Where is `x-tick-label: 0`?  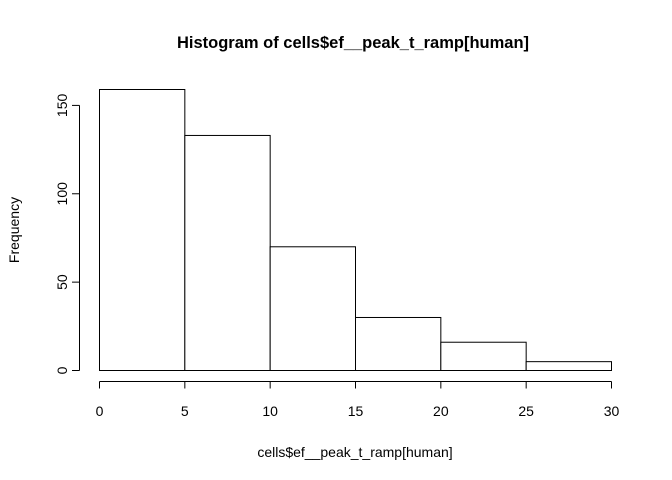 x-tick-label: 0 is located at coordinates (100, 411).